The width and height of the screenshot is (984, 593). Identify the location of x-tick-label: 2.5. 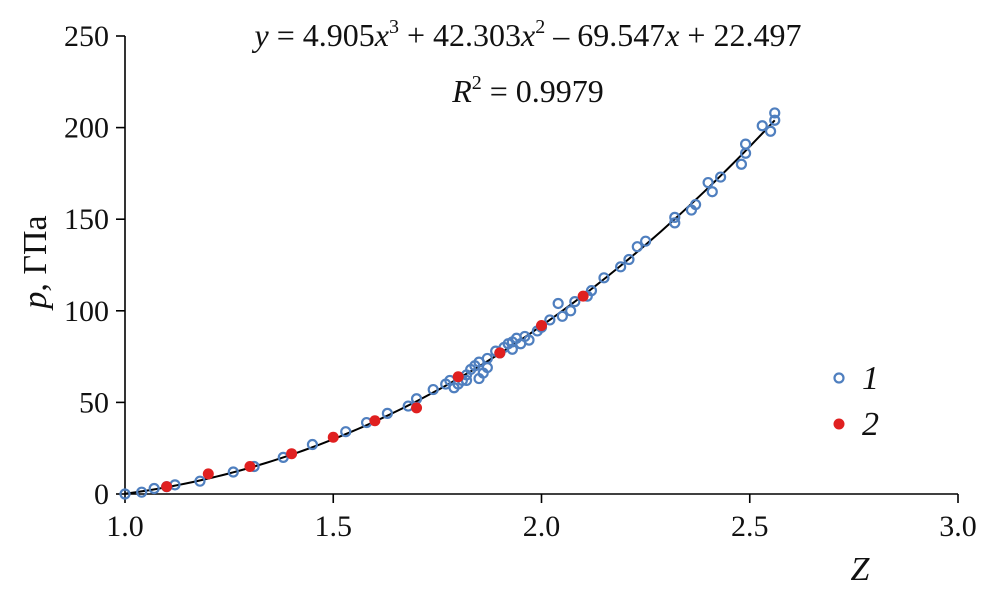
(750, 526).